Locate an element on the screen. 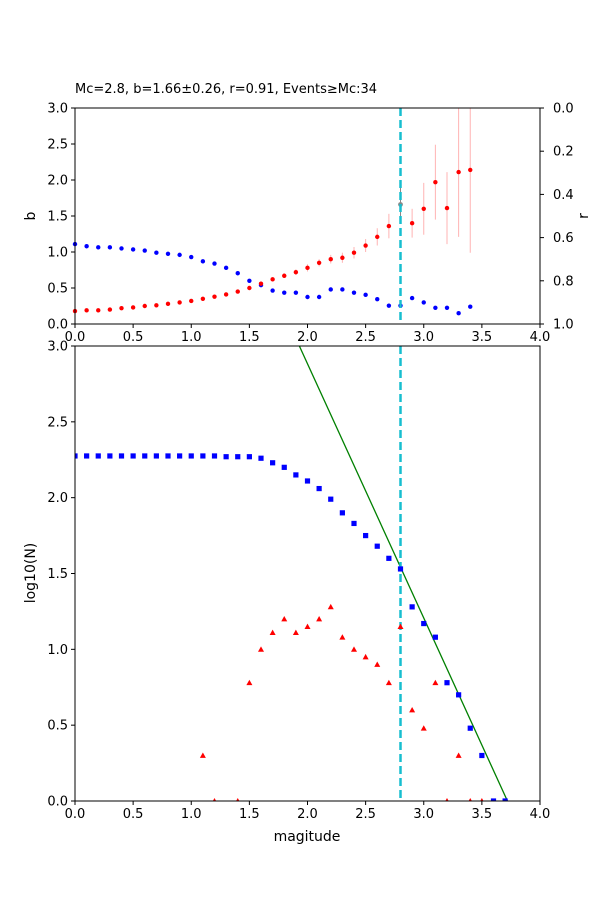  top-right-y-axis-label: r is located at coordinates (584, 216).